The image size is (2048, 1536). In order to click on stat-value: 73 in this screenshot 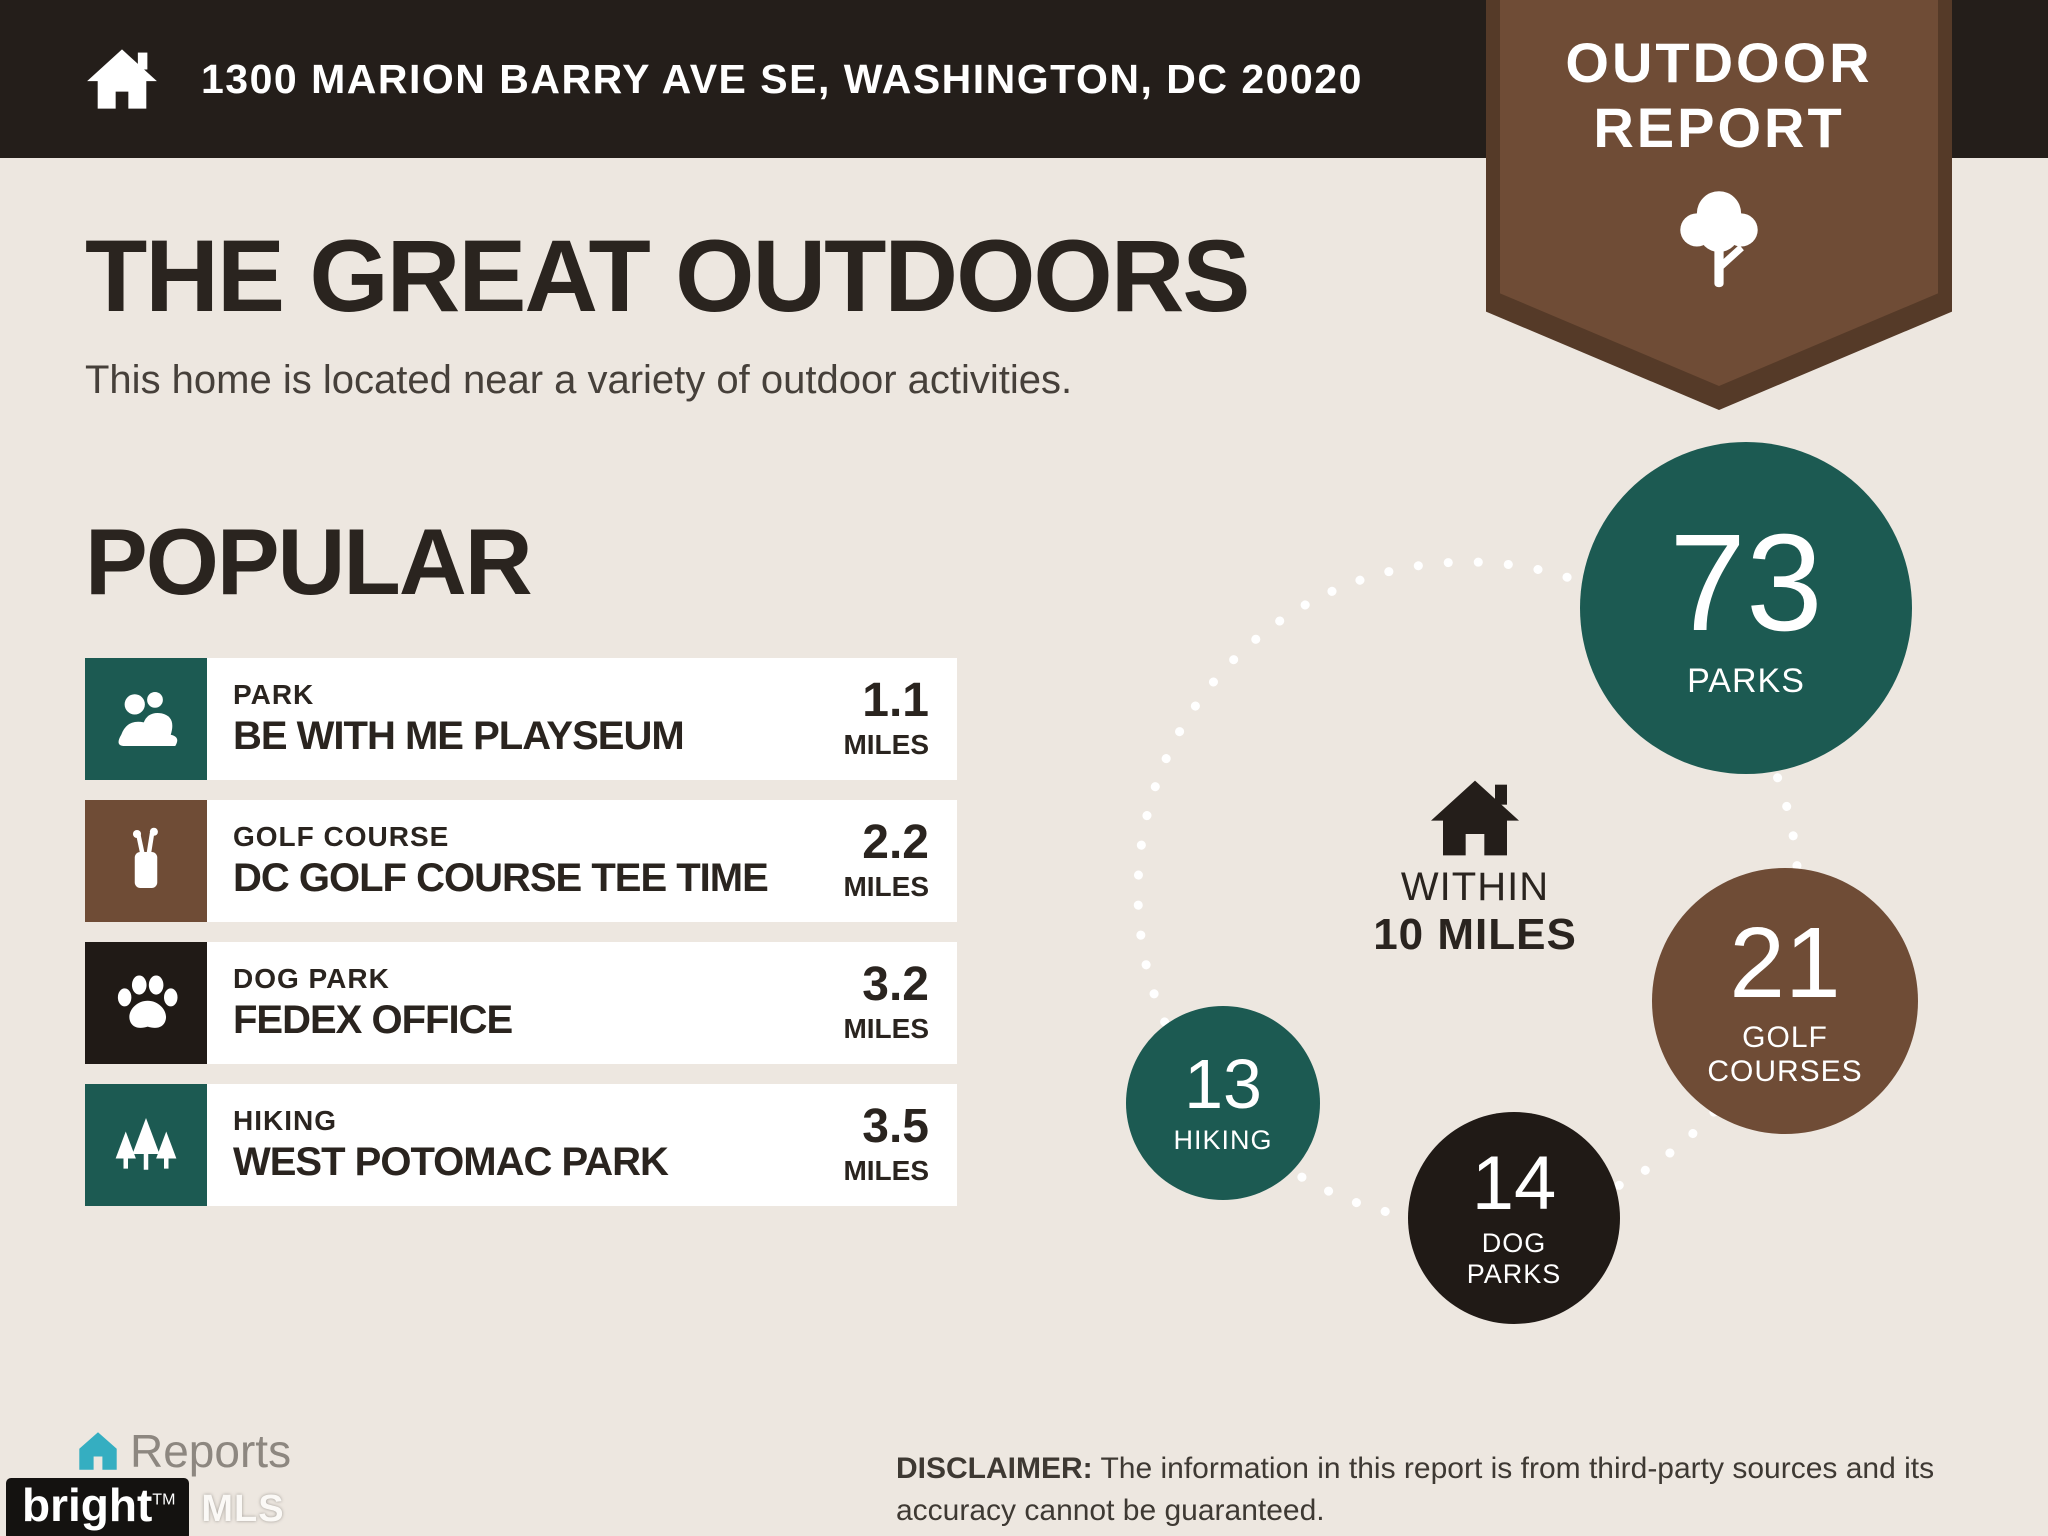, I will do `click(1746, 583)`.